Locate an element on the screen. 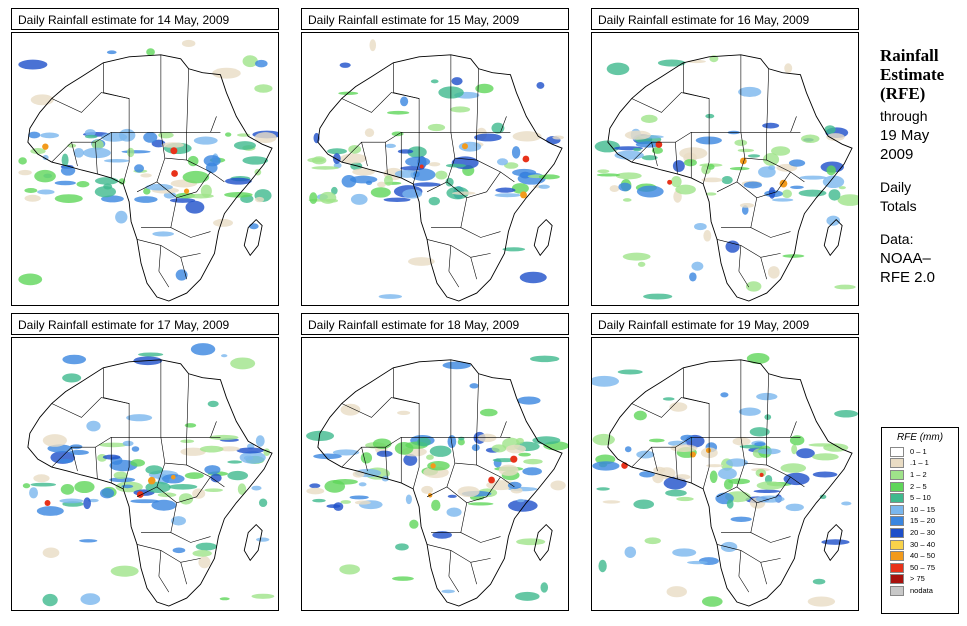  date-line1: 19 May is located at coordinates (905, 135).